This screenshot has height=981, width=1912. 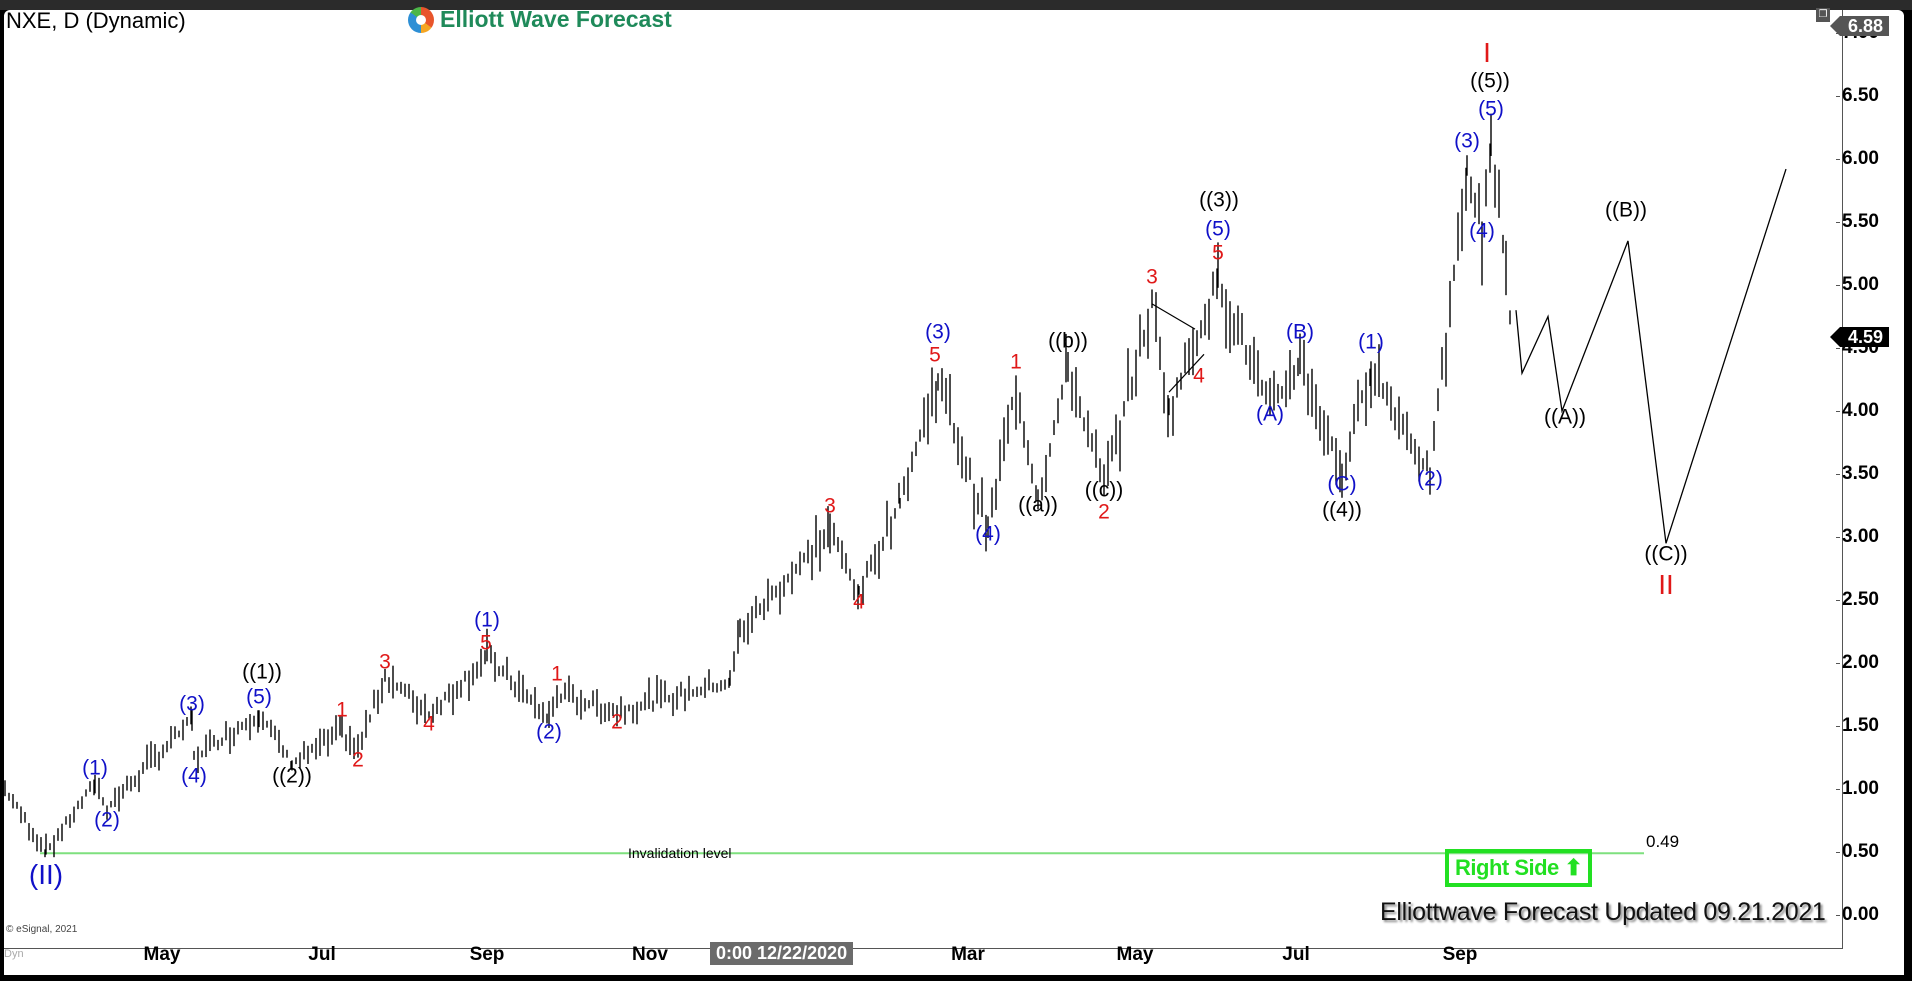 What do you see at coordinates (1857, 410) in the screenshot?
I see `y-tick: 4.00` at bounding box center [1857, 410].